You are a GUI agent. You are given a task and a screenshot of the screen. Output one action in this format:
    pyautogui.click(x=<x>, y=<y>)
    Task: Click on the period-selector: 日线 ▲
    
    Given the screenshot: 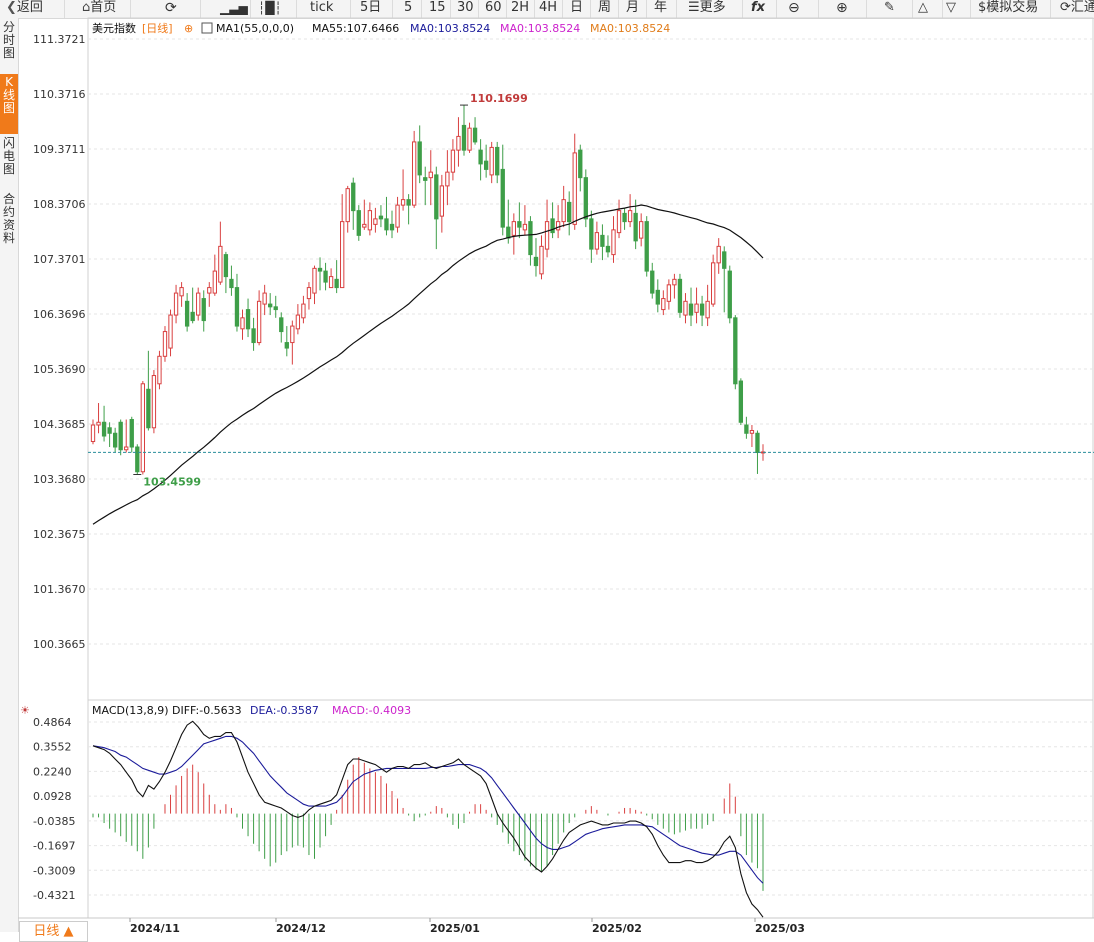 What is the action you would take?
    pyautogui.click(x=53, y=931)
    